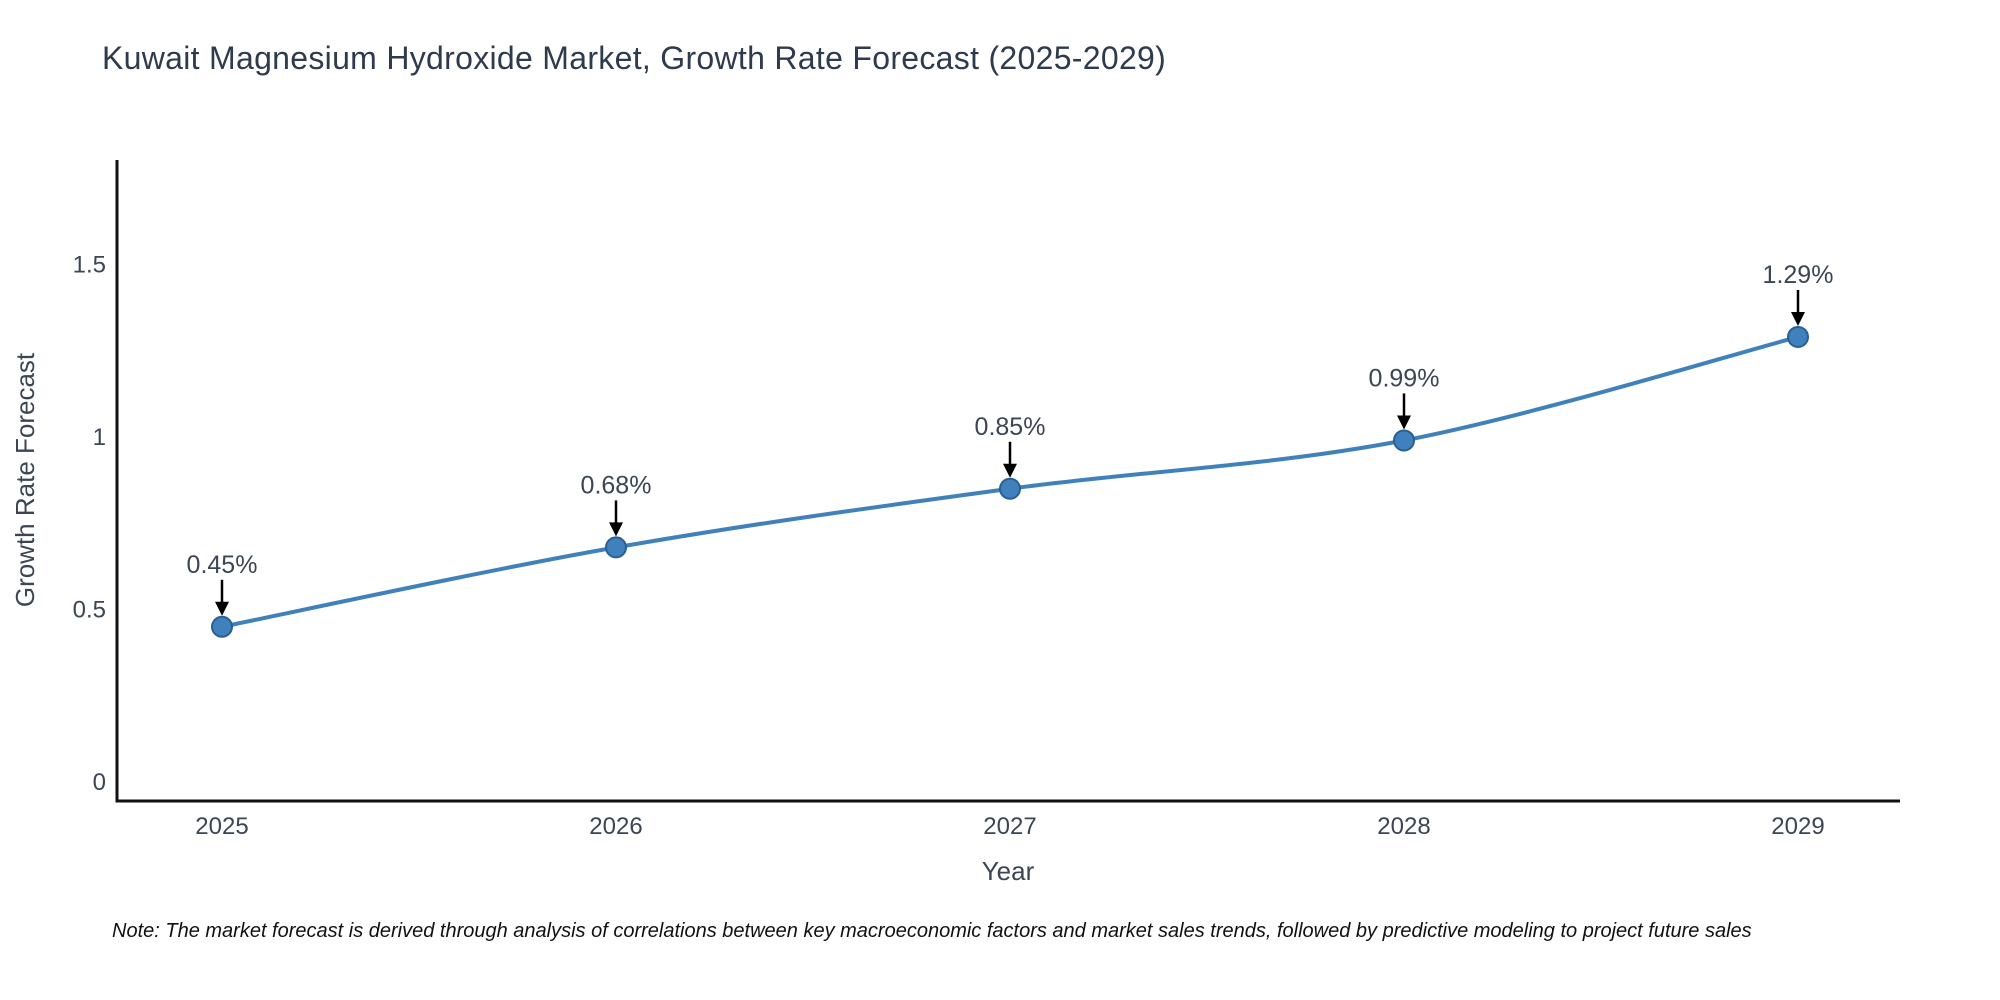 This screenshot has width=2000, height=1000. I want to click on annotation-label: 0.68%, so click(616, 485).